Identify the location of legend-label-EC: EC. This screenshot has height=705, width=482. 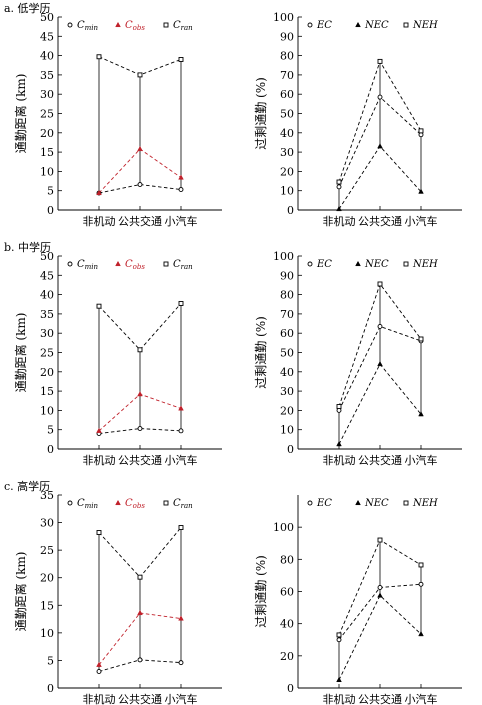
(324, 503).